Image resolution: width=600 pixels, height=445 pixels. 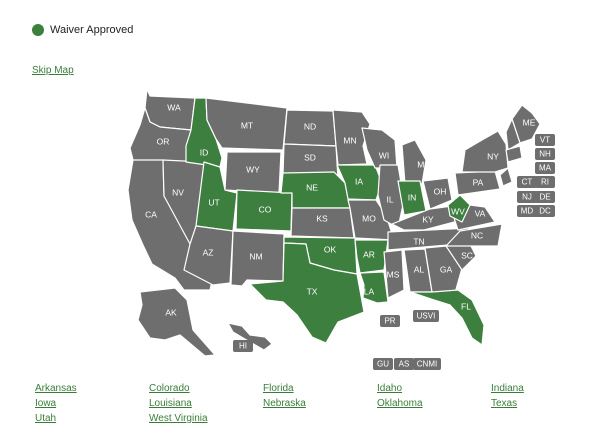 I want to click on territory-badge-nh, so click(x=545, y=154).